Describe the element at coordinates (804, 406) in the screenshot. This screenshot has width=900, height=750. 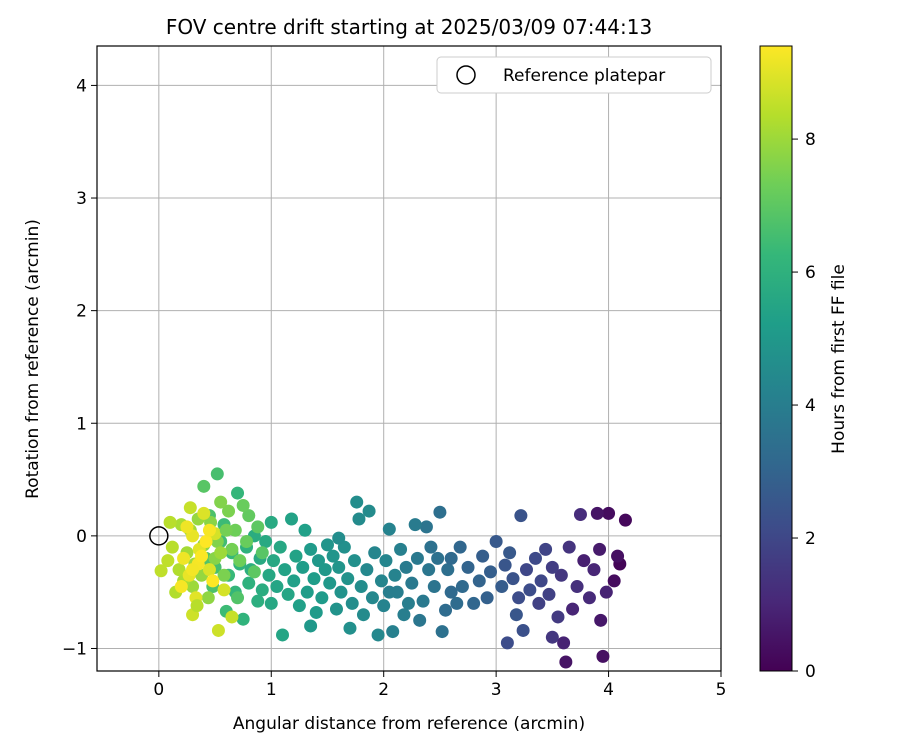
I see `colorbar-ticks: 0 2 4 6 8` at that location.